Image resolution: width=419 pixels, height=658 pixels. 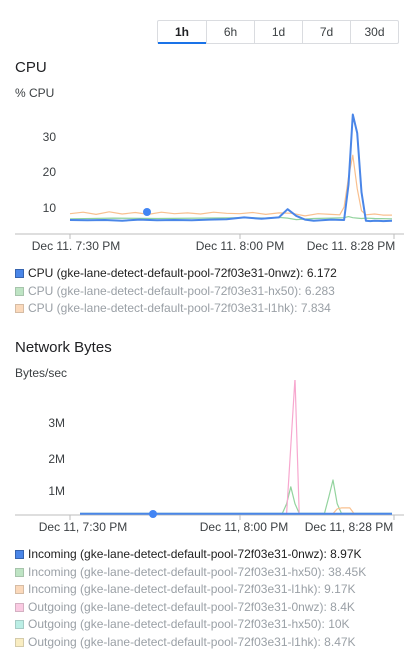 I want to click on cpu-unit-label: % CPU, so click(x=35, y=93).